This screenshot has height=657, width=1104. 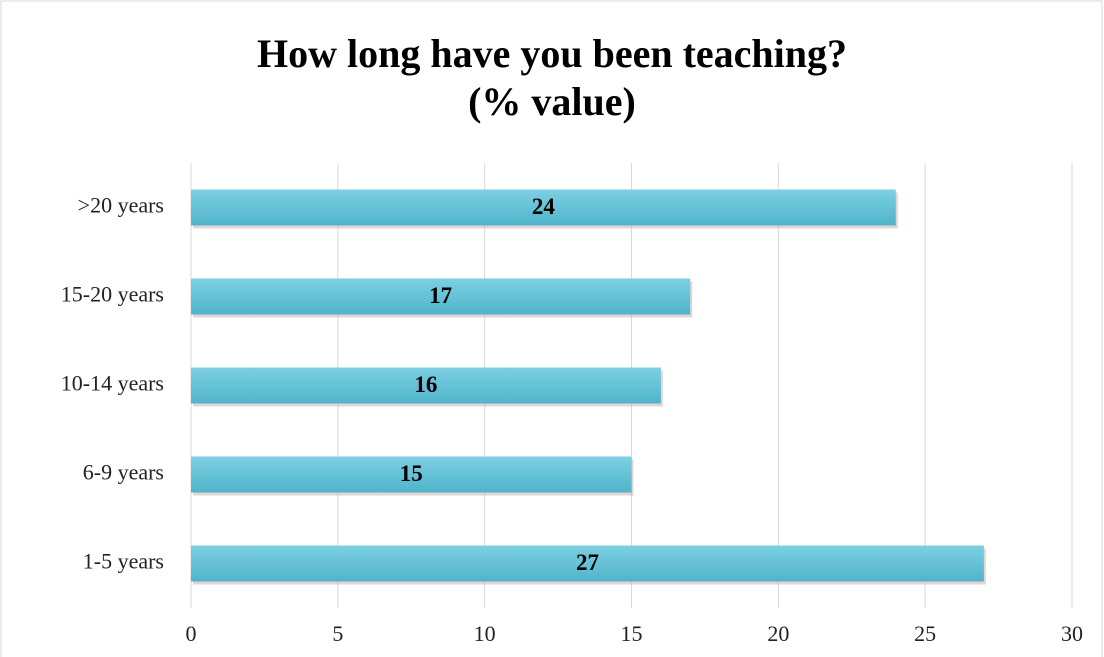 What do you see at coordinates (191, 633) in the screenshot?
I see `x-tick-label: 0` at bounding box center [191, 633].